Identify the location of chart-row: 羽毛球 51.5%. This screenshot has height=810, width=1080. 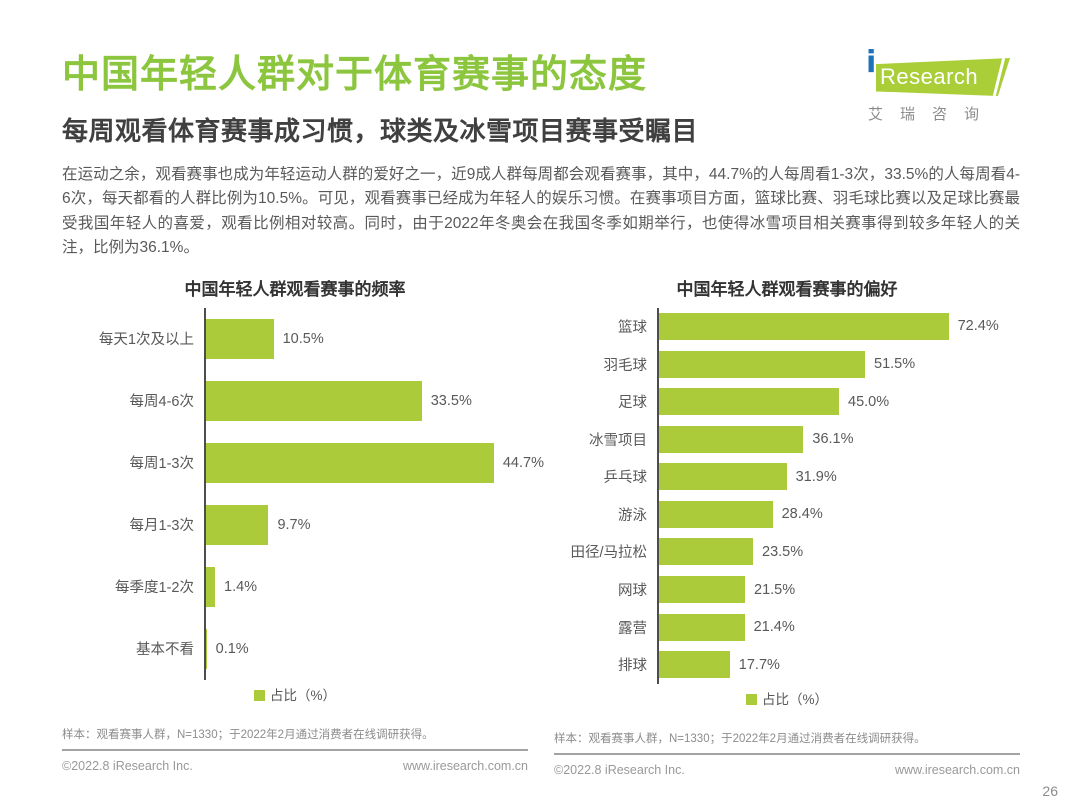
(787, 364).